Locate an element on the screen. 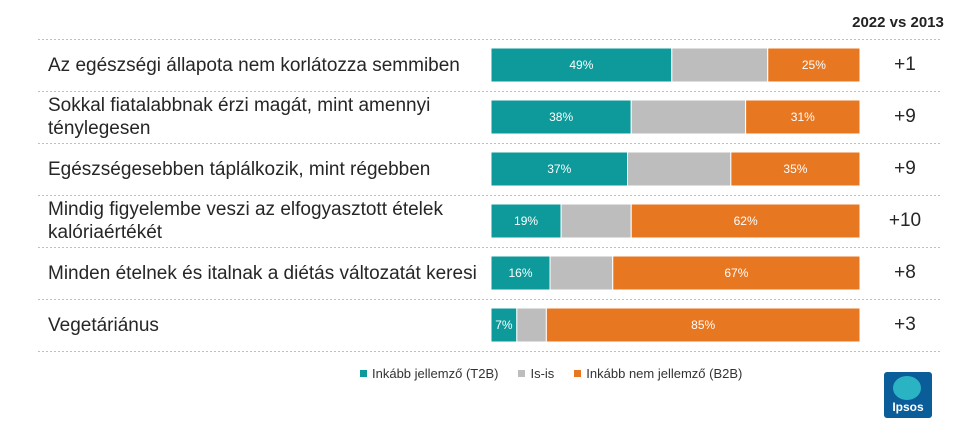 The width and height of the screenshot is (966, 421). ipsos-logo-text: Ipsos is located at coordinates (908, 407).